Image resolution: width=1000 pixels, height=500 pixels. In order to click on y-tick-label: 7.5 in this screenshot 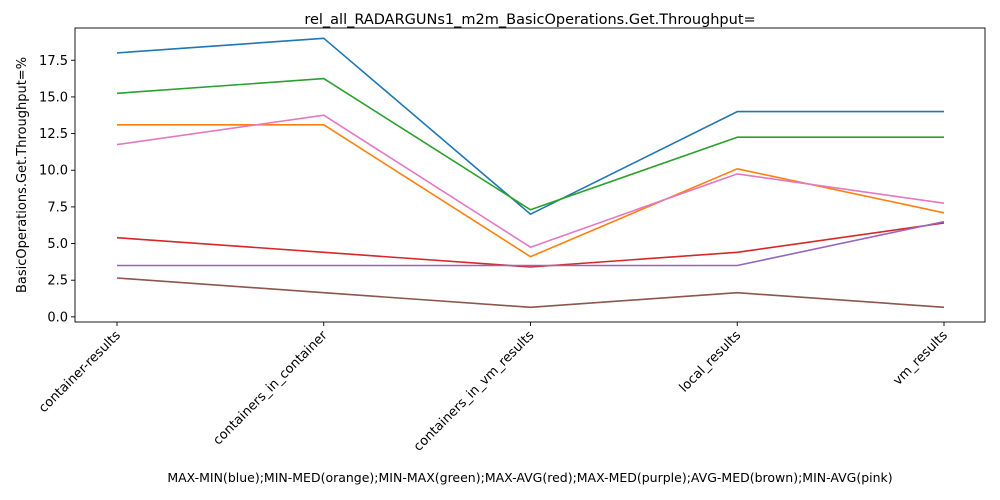, I will do `click(57, 207)`.